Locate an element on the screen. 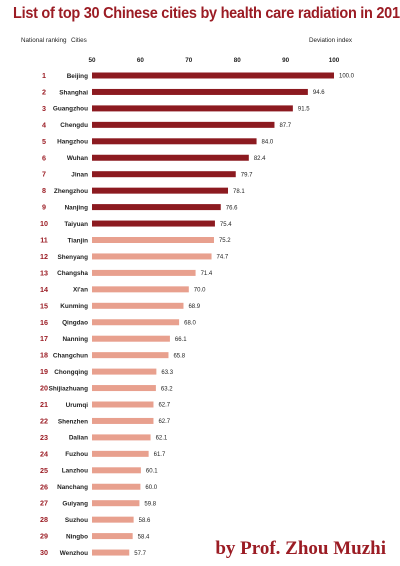 The height and width of the screenshot is (566, 400). value-label: 74.7 is located at coordinates (223, 258).